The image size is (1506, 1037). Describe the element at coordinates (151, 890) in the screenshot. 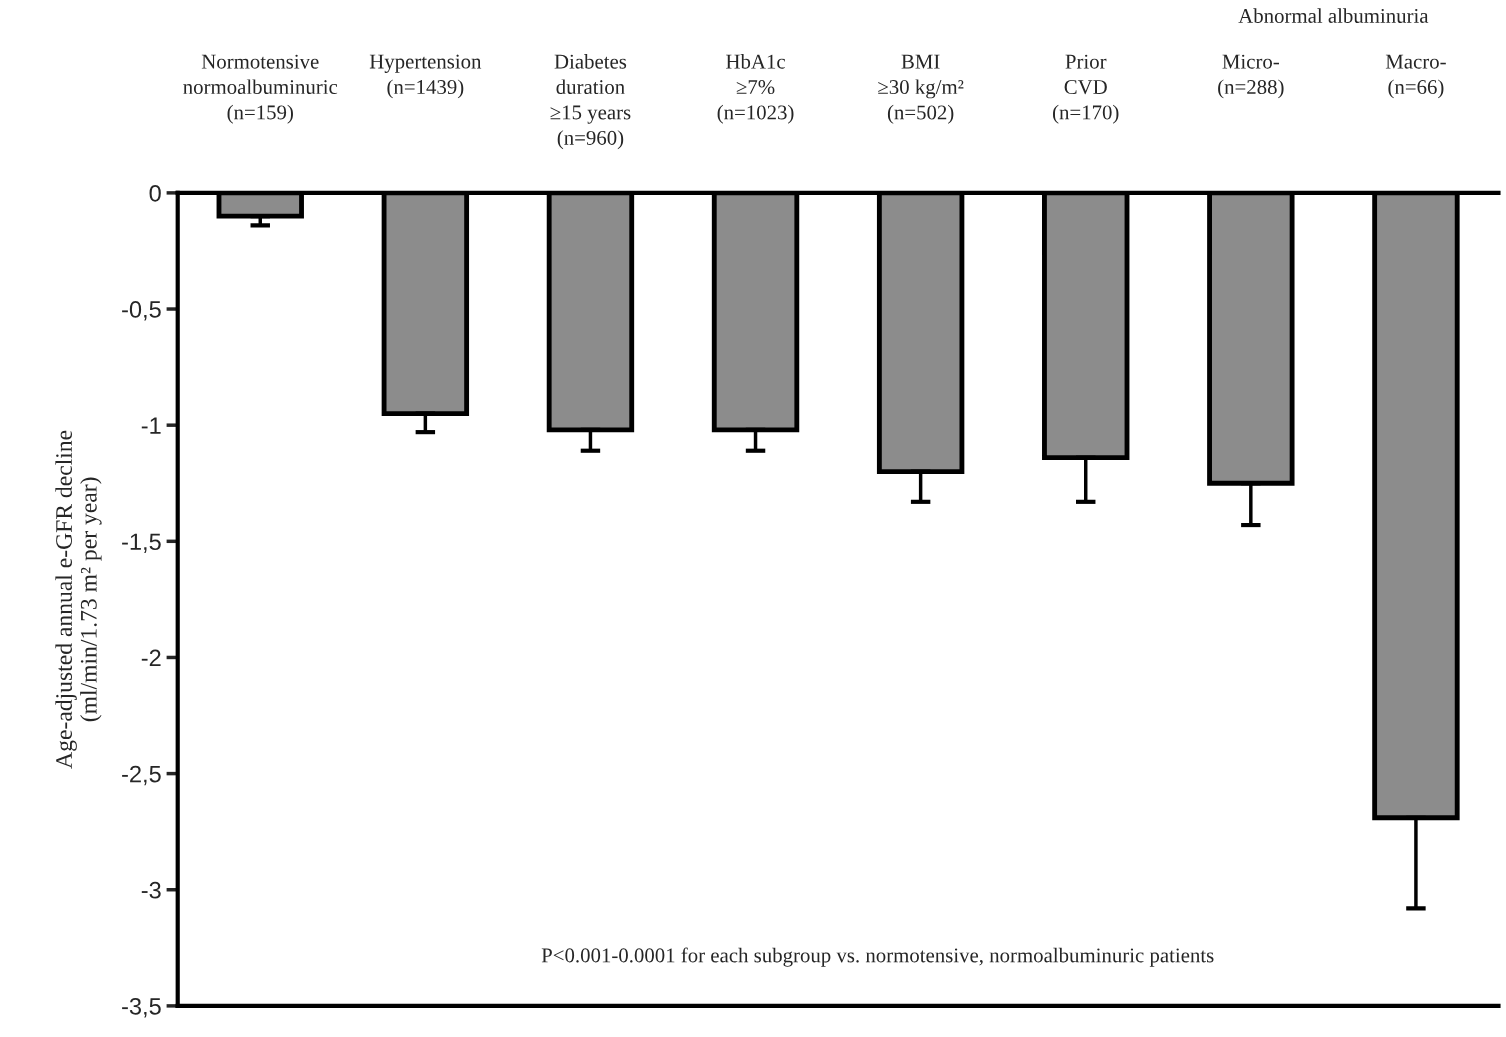

I see `y-tick-label: -3` at that location.